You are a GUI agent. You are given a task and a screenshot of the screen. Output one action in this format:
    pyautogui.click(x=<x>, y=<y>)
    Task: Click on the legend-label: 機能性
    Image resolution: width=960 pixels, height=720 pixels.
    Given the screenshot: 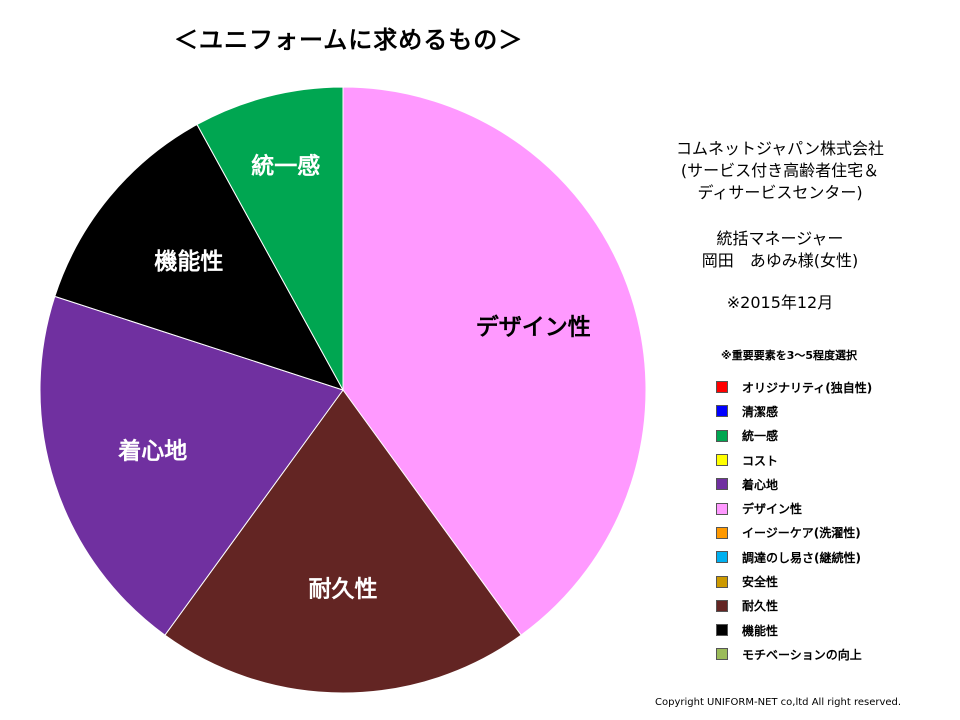 What is the action you would take?
    pyautogui.click(x=760, y=630)
    